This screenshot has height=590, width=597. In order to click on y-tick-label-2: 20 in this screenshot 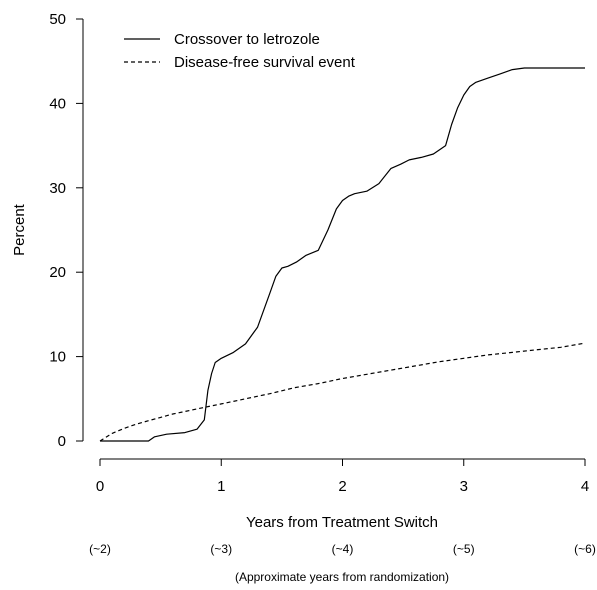, I will do `click(57, 272)`.